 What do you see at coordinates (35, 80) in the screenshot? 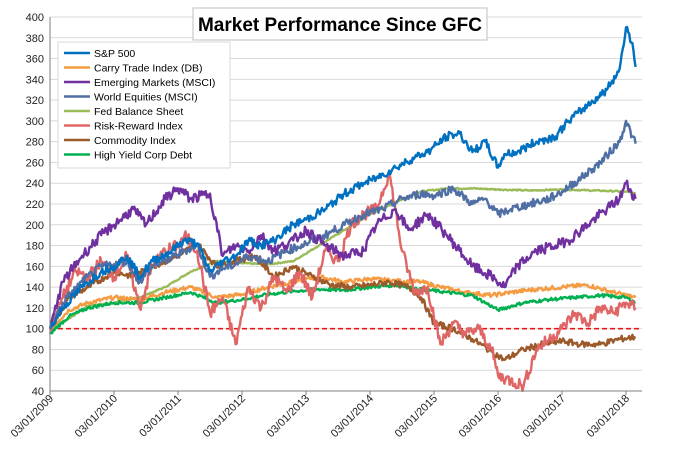
I see `y-tick-label: 340` at bounding box center [35, 80].